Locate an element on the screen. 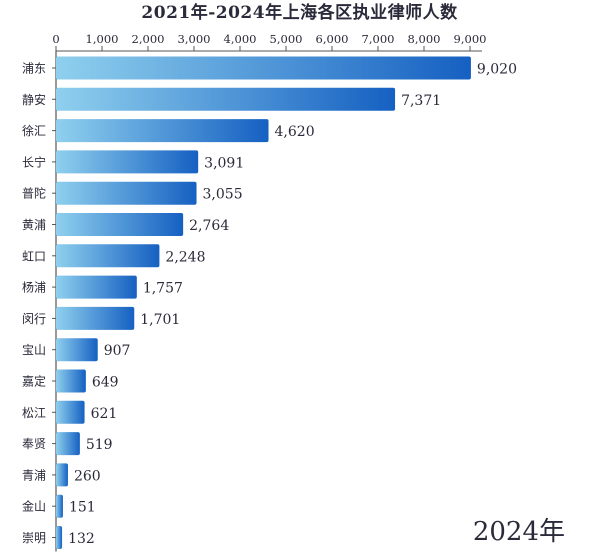 The image size is (599, 556). category-label: 普陀 is located at coordinates (34, 193).